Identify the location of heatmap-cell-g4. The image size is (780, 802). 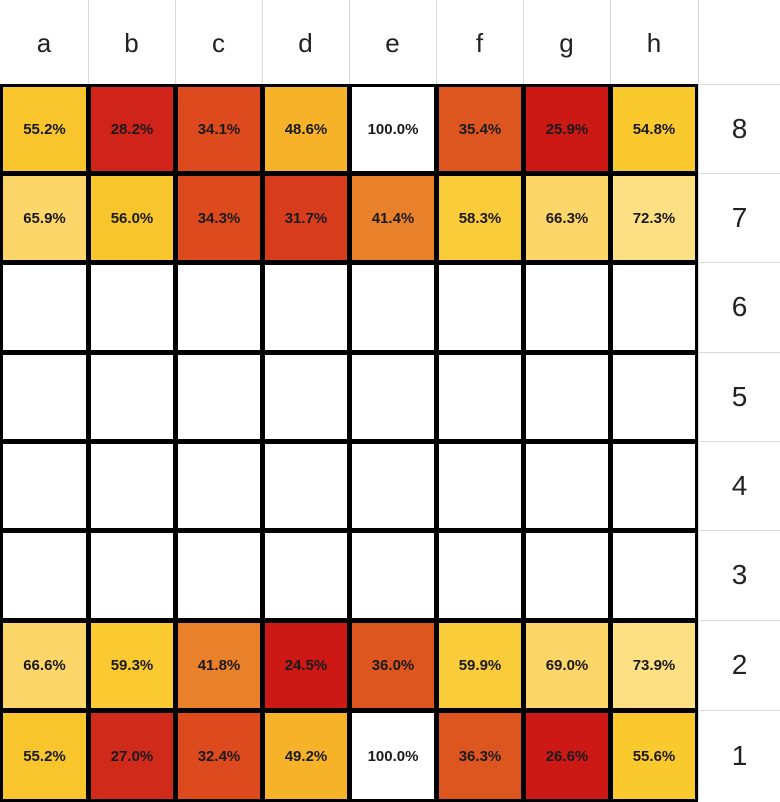
(567, 486).